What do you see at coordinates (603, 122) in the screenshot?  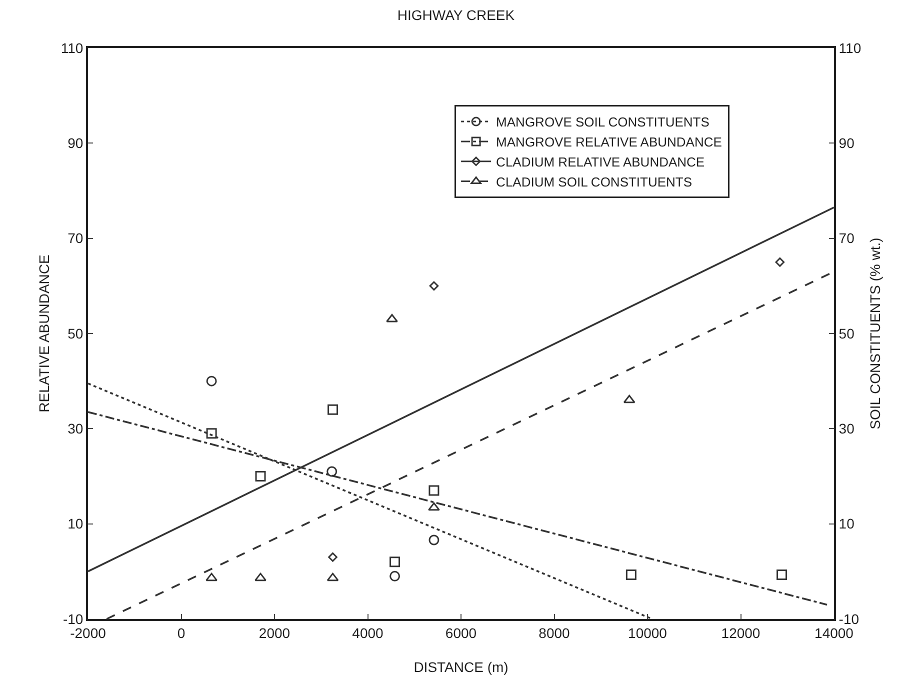 I see `legend-label: MANGROVE SOIL CONSTITUENTS` at bounding box center [603, 122].